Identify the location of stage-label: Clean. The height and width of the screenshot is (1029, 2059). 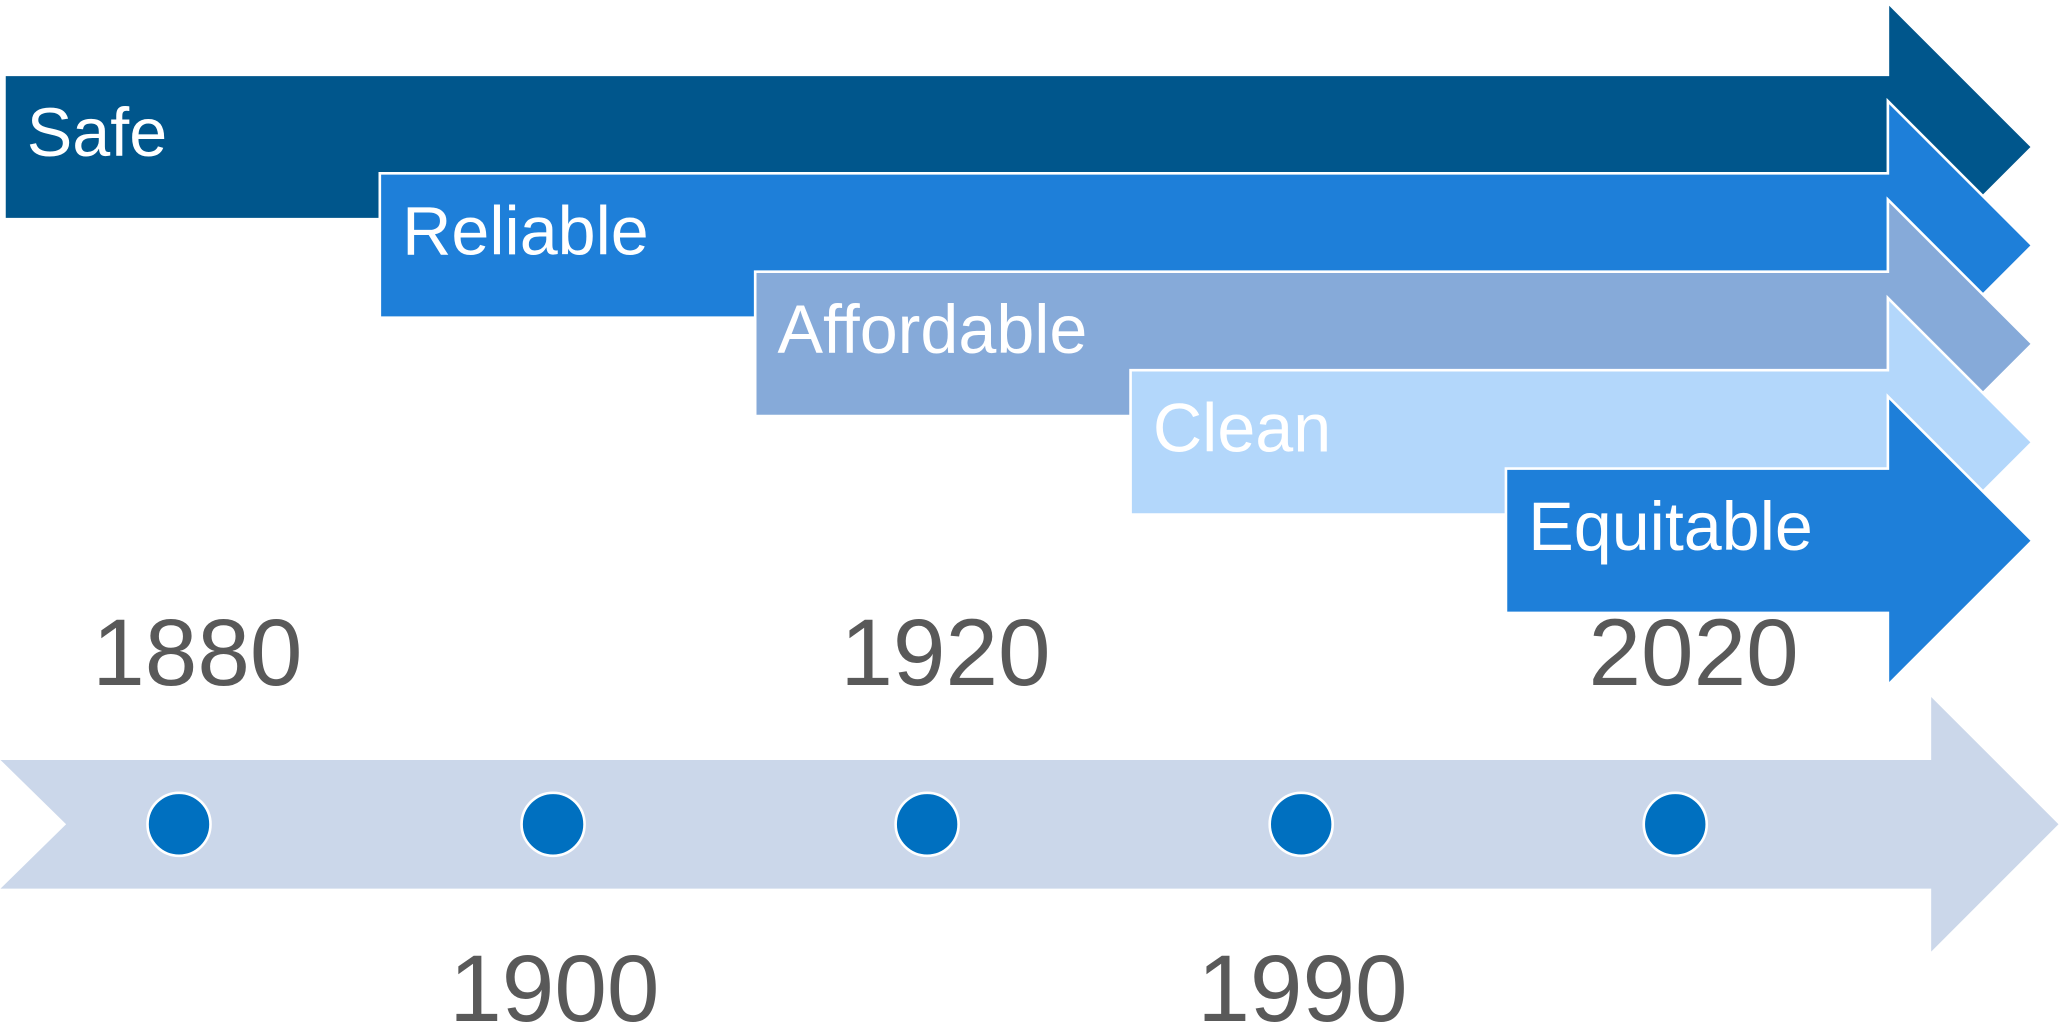
(1242, 429).